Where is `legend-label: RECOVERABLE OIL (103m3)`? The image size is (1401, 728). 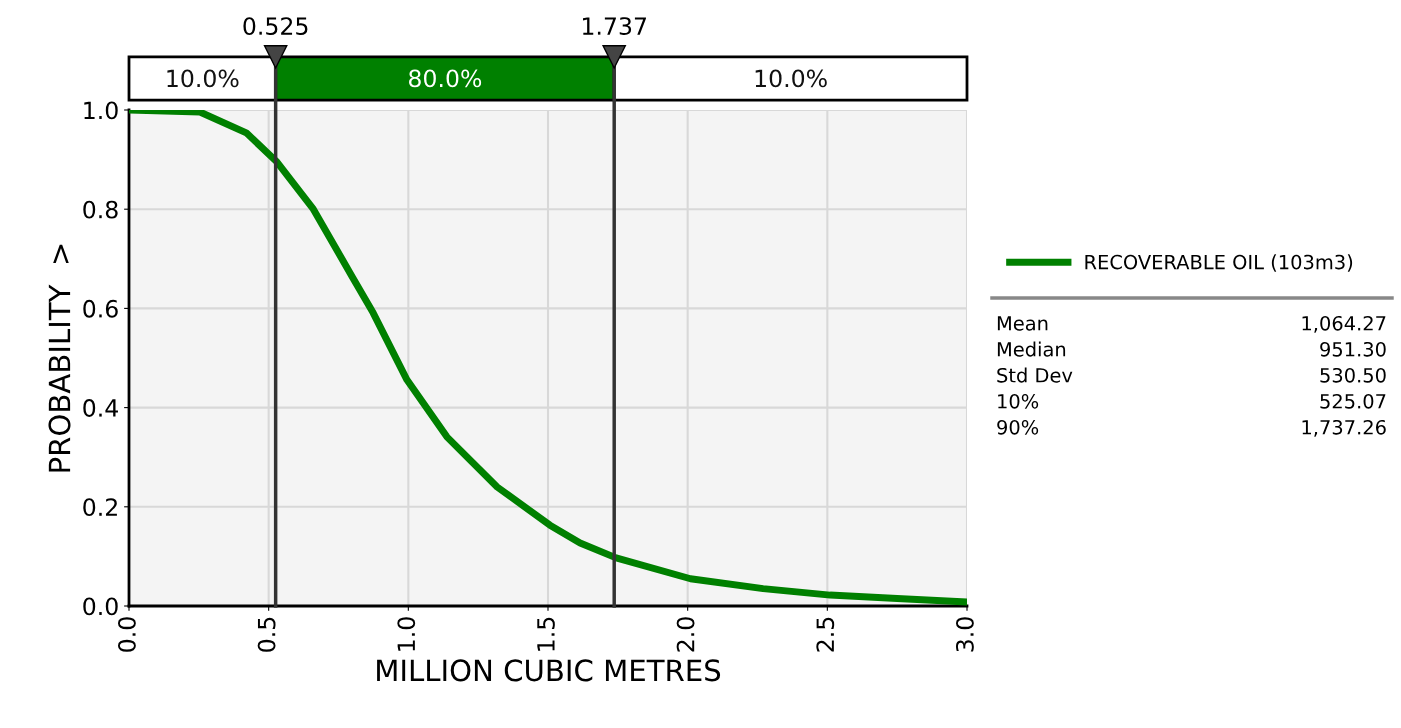
legend-label: RECOVERABLE OIL (103m3) is located at coordinates (1219, 263).